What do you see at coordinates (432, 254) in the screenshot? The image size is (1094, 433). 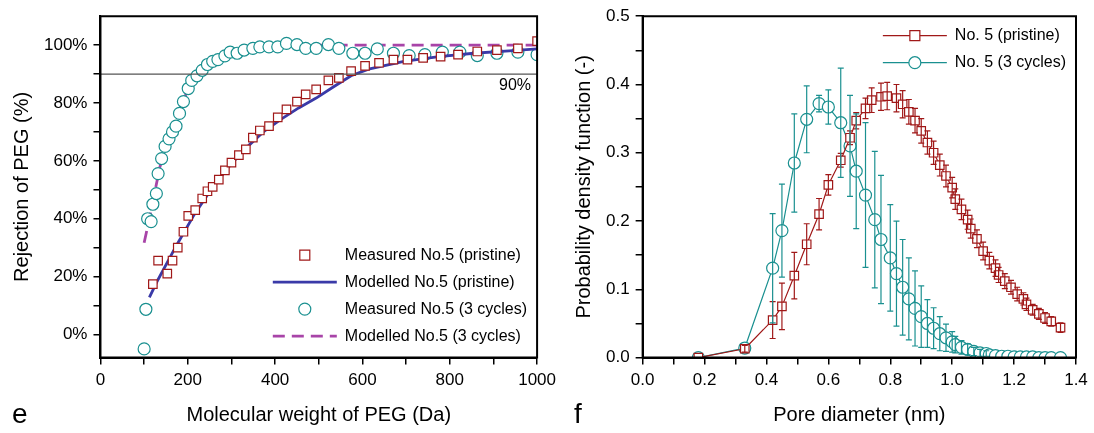 I see `legend-label: Measured No.5 (pristine)` at bounding box center [432, 254].